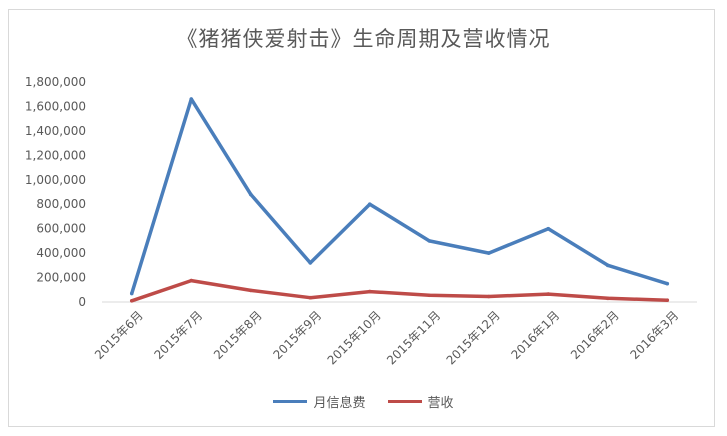 The height and width of the screenshot is (436, 727). Describe the element at coordinates (61, 278) in the screenshot. I see `y-tick-label: 200,000` at that location.